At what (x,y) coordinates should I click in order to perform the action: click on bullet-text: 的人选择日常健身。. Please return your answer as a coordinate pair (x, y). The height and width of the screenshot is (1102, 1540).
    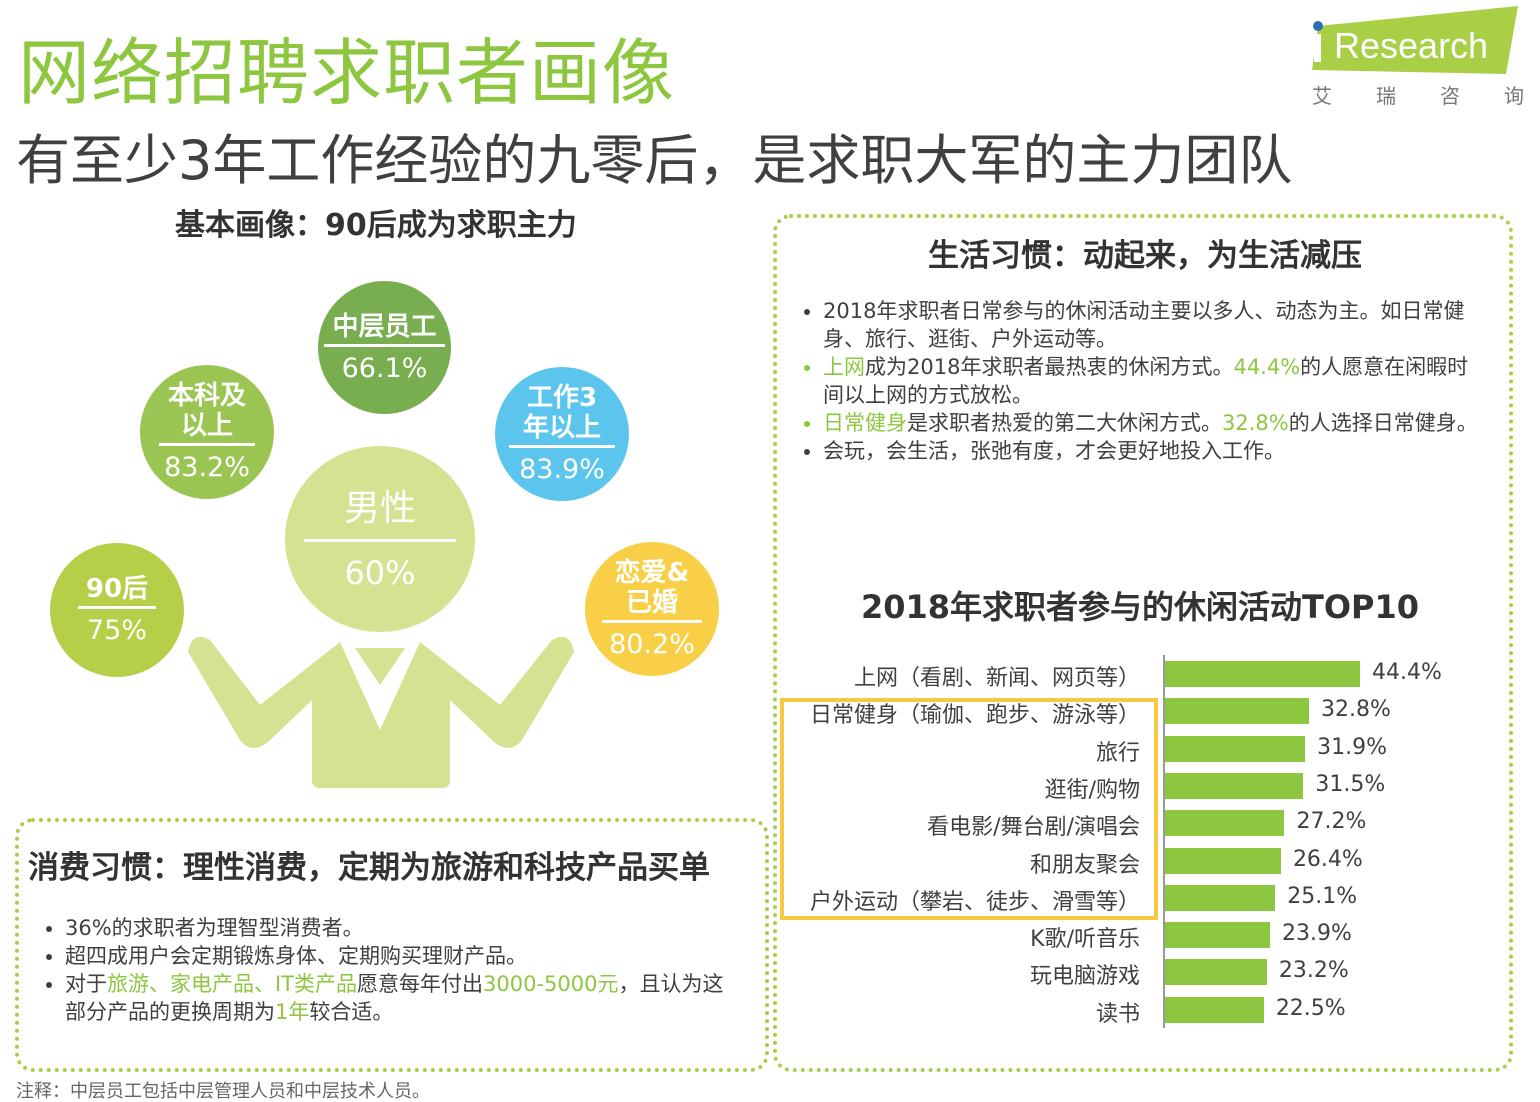
    Looking at the image, I should click on (1383, 423).